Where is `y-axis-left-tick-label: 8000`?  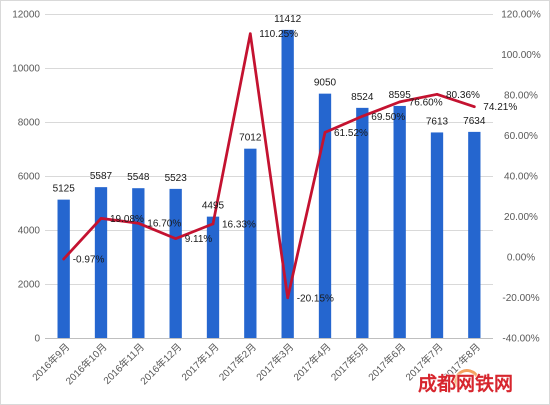
y-axis-left-tick-label: 8000 is located at coordinates (29, 123).